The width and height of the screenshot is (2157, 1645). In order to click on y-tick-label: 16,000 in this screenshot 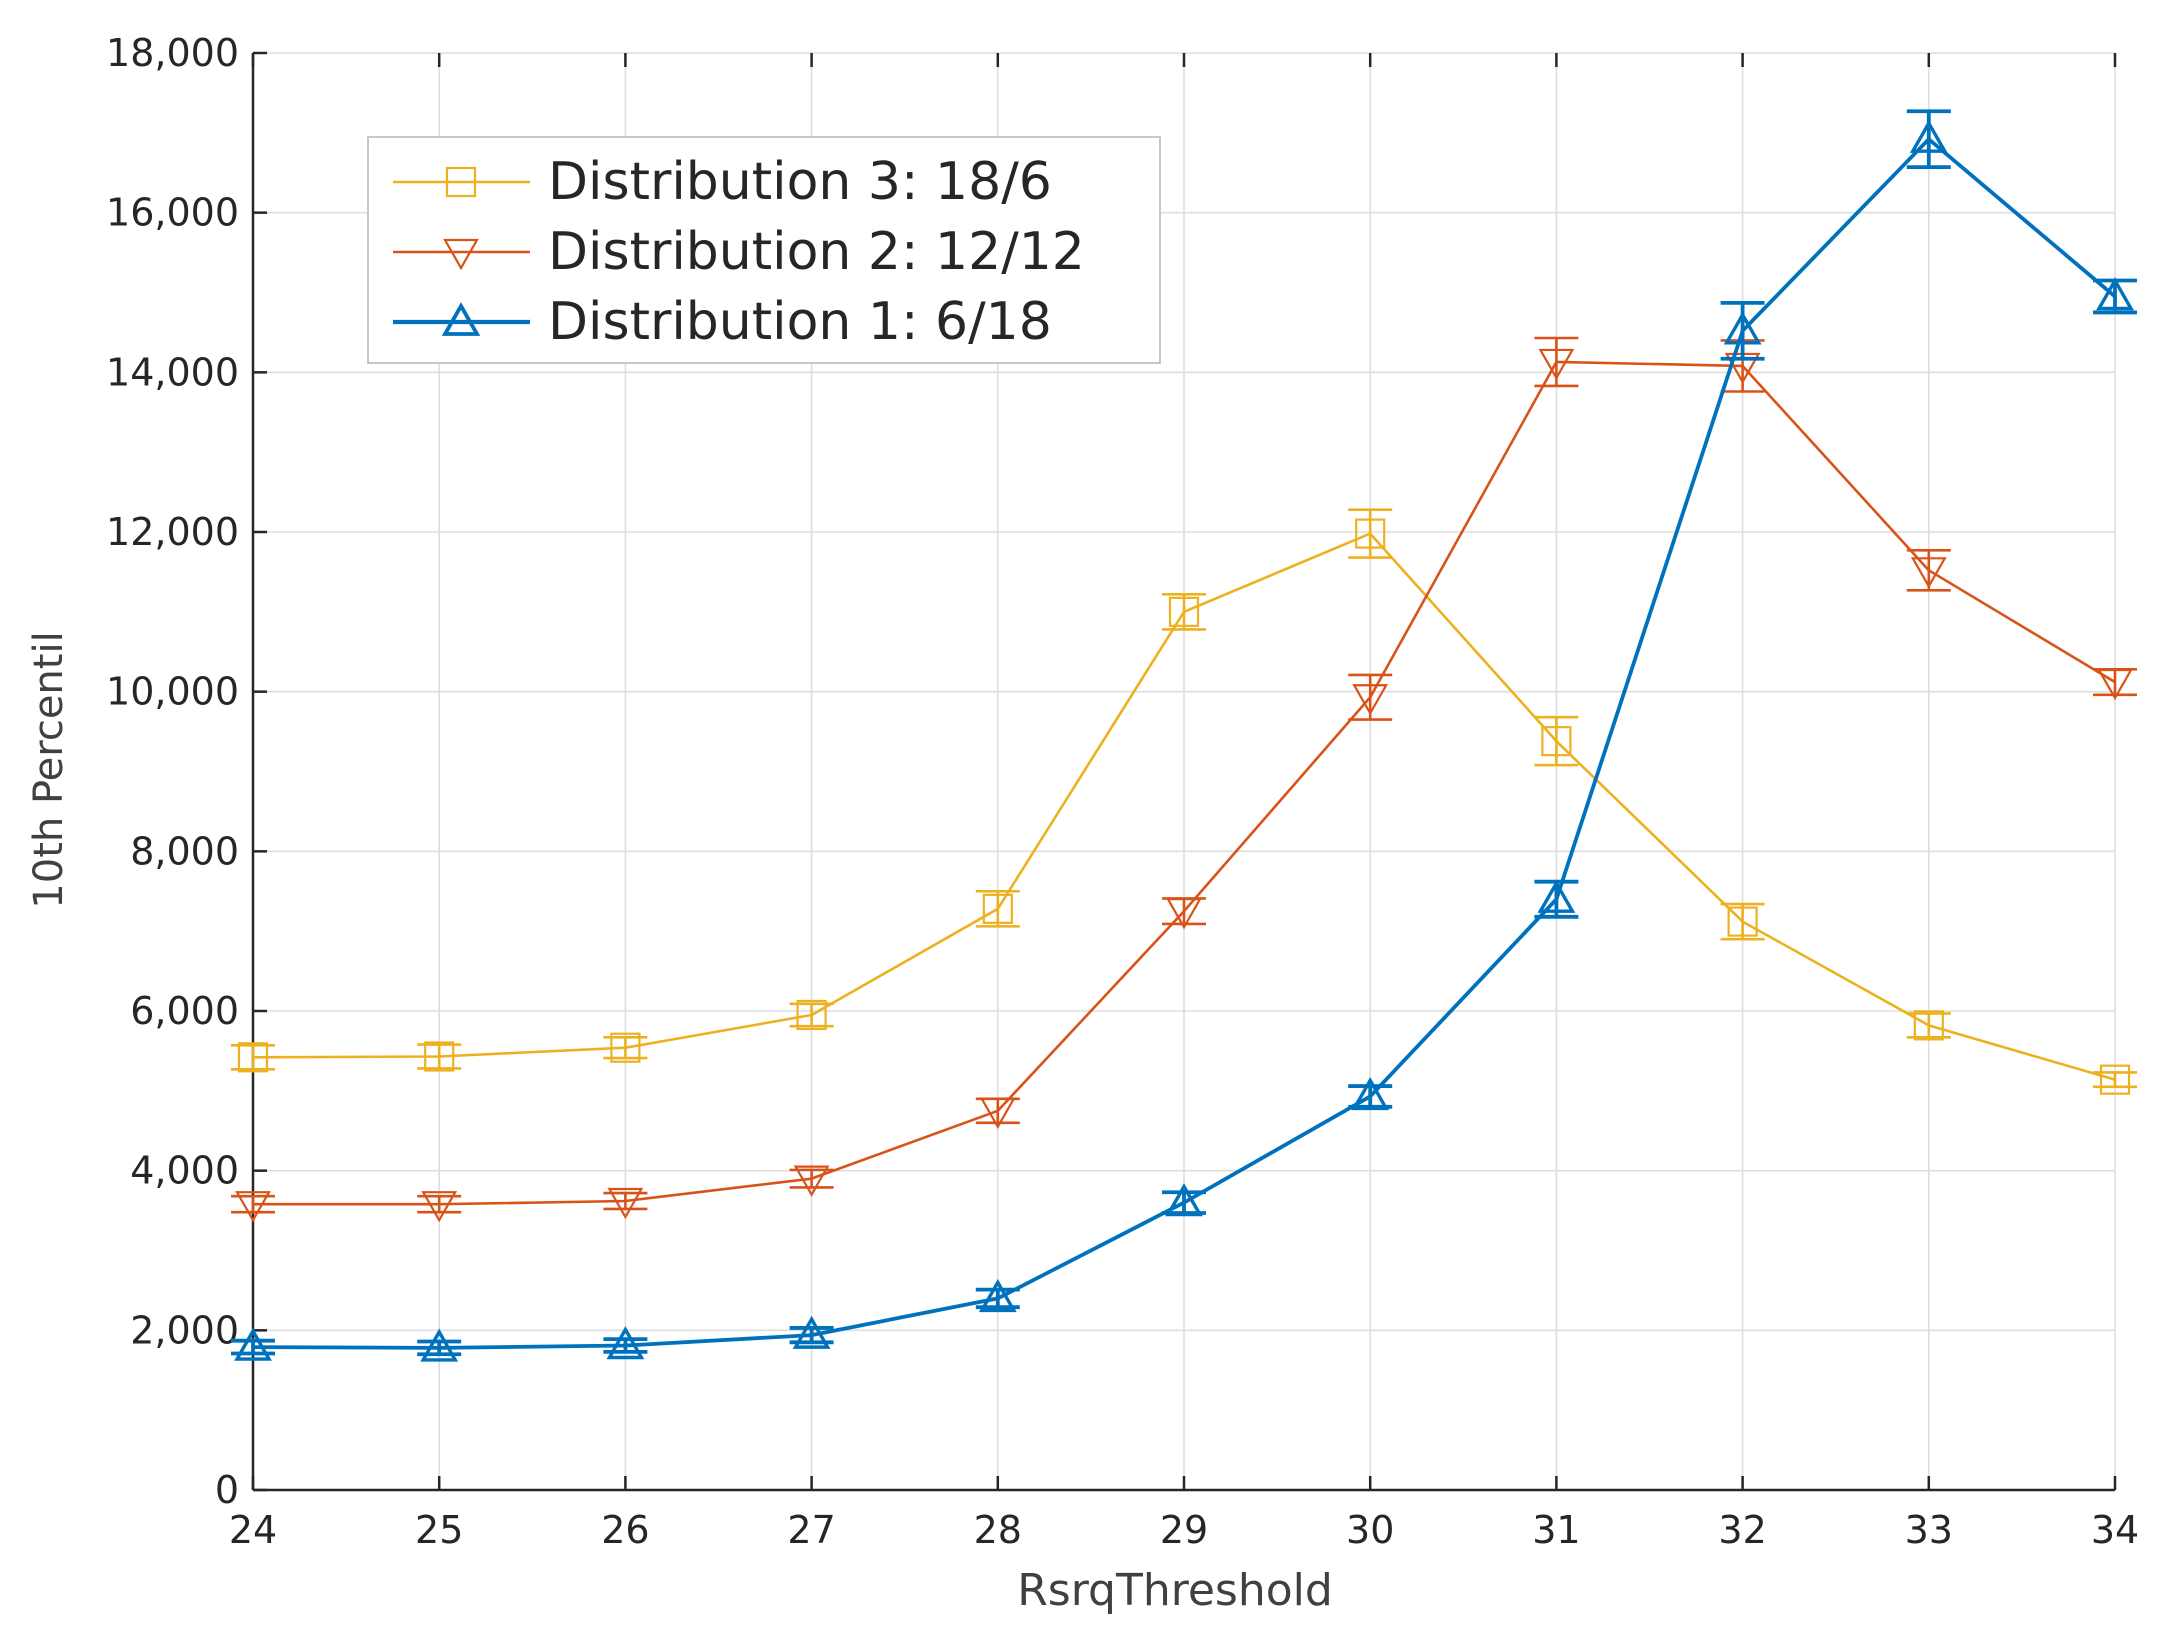, I will do `click(172, 213)`.